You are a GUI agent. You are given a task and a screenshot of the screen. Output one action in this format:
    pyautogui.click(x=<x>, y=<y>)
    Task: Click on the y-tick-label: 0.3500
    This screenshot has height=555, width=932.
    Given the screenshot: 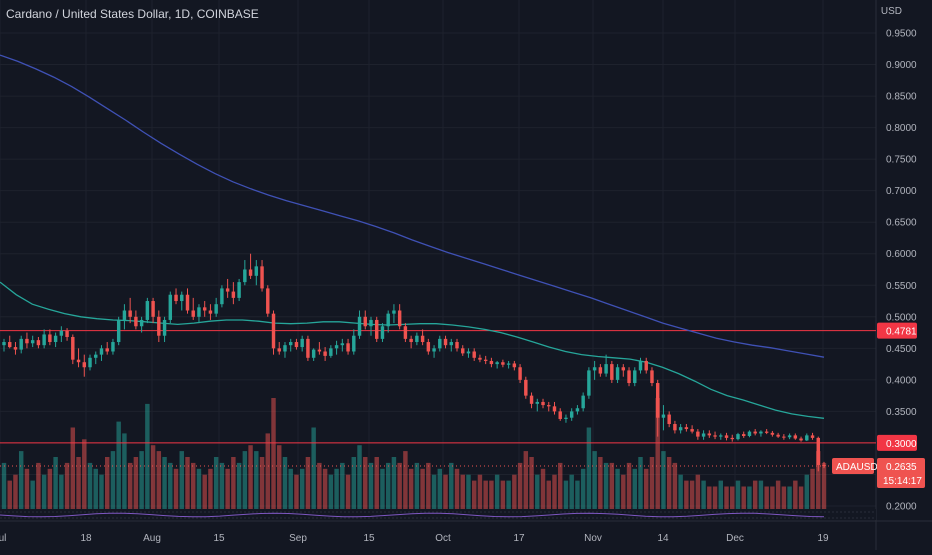 What is the action you would take?
    pyautogui.click(x=901, y=412)
    